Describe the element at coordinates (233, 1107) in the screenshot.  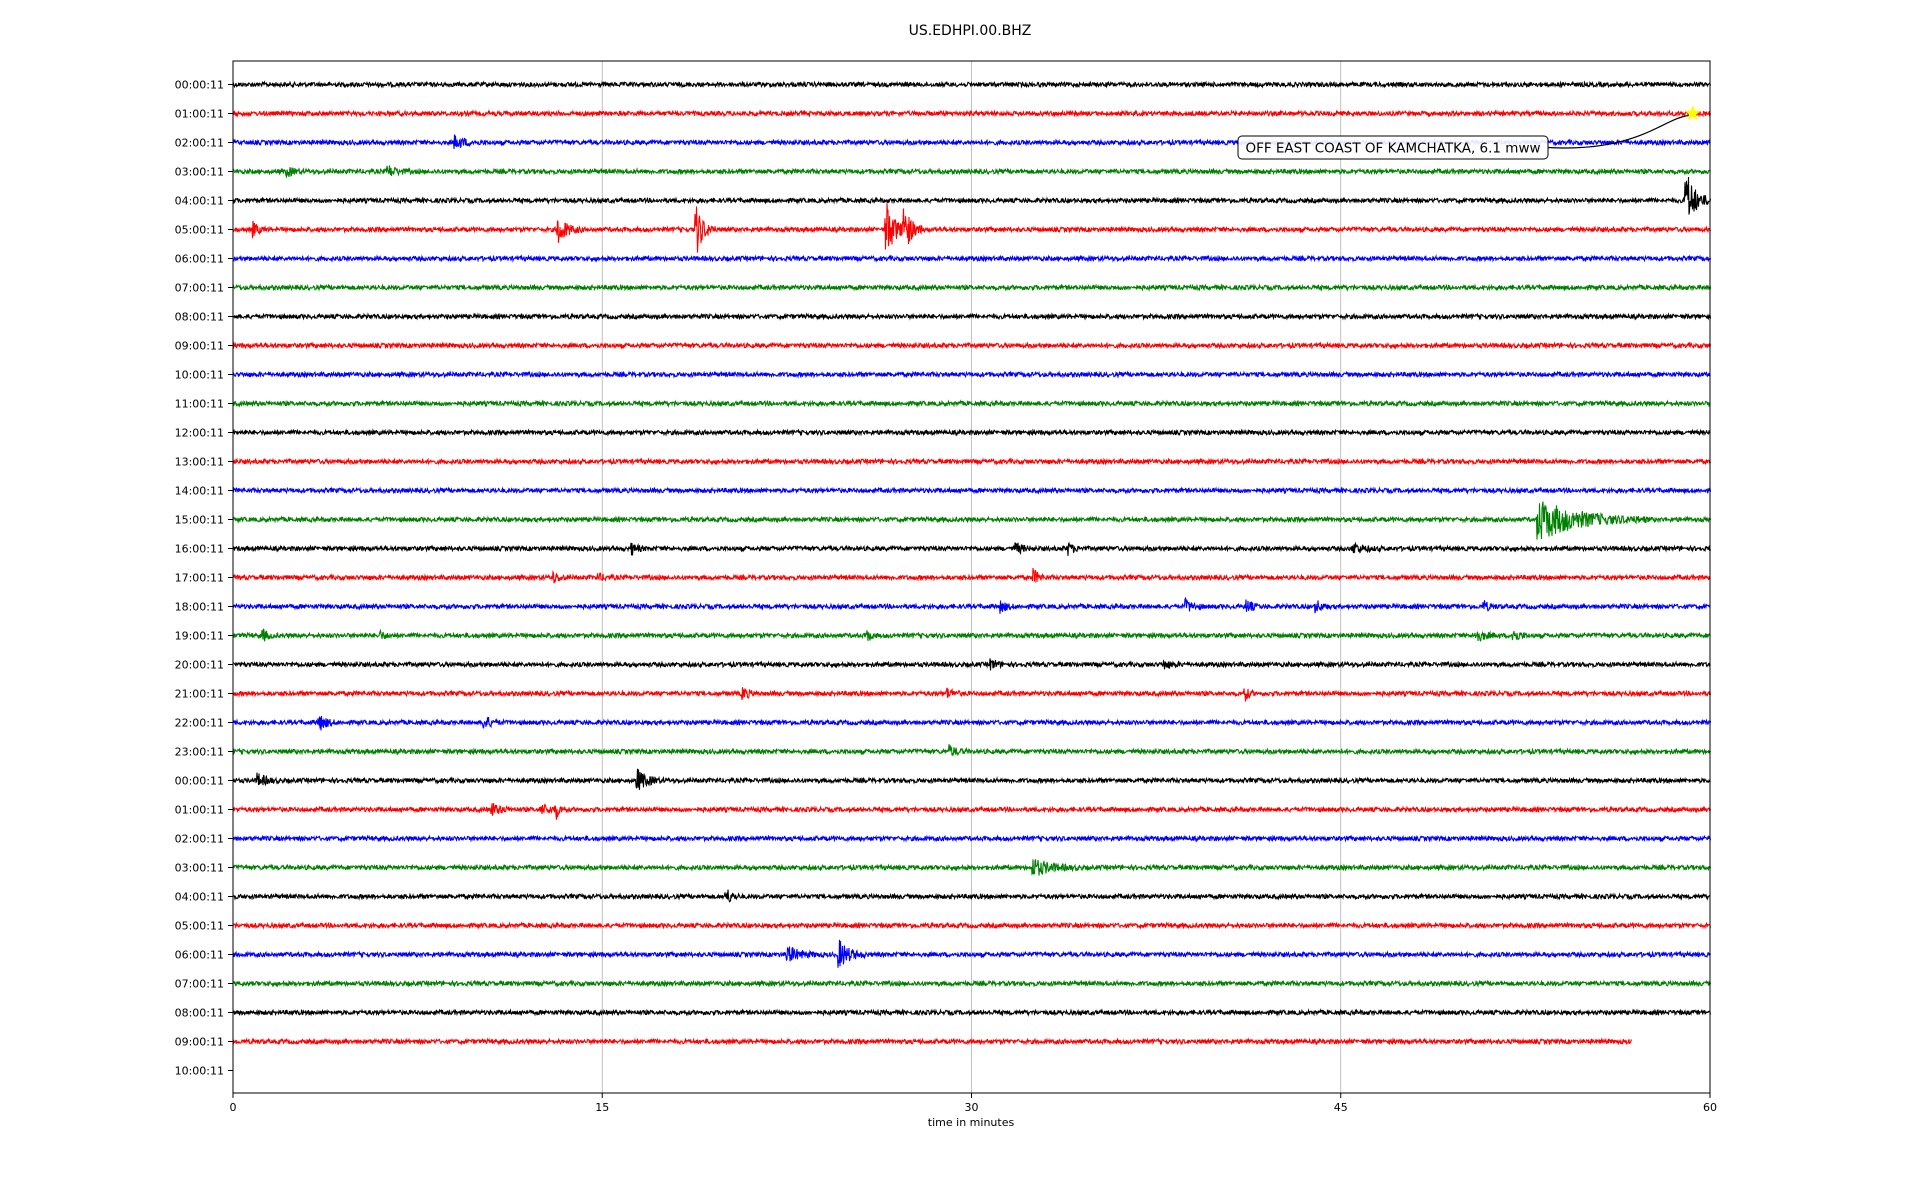
I see `x-tick-label: 0` at that location.